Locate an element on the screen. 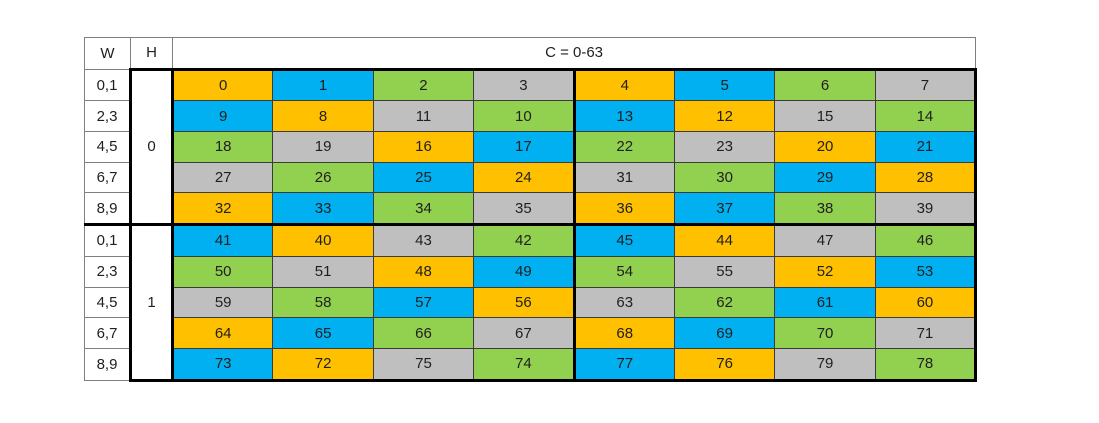 The width and height of the screenshot is (1099, 423). c-value-cell: 51 is located at coordinates (323, 271).